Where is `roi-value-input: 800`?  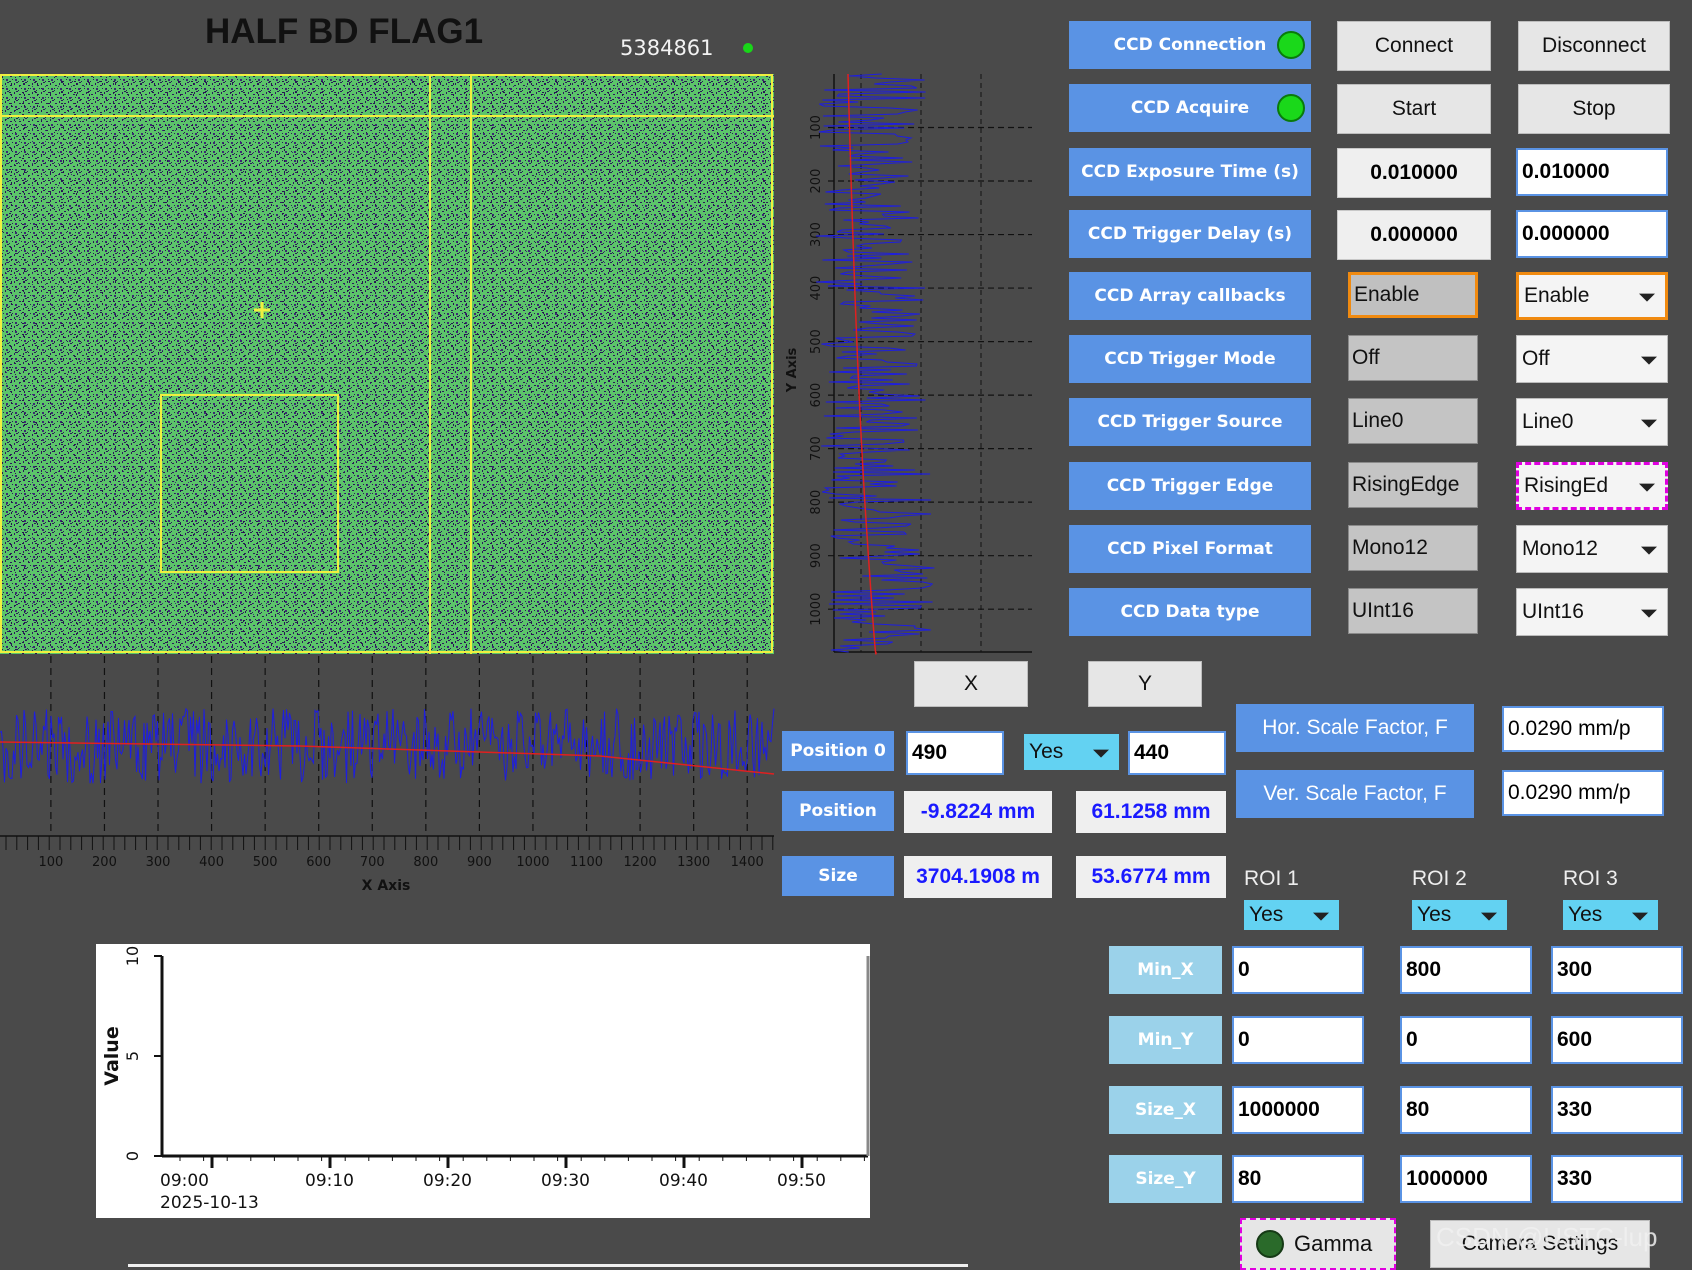
roi-value-input: 800 is located at coordinates (1466, 970).